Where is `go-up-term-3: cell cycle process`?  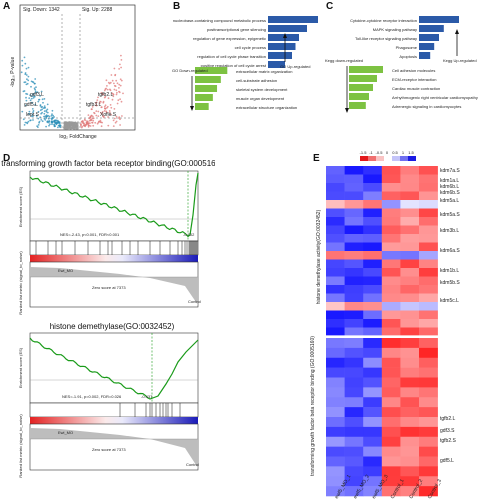
go-up-term-3: cell cycle process is located at coordinates (250, 47).